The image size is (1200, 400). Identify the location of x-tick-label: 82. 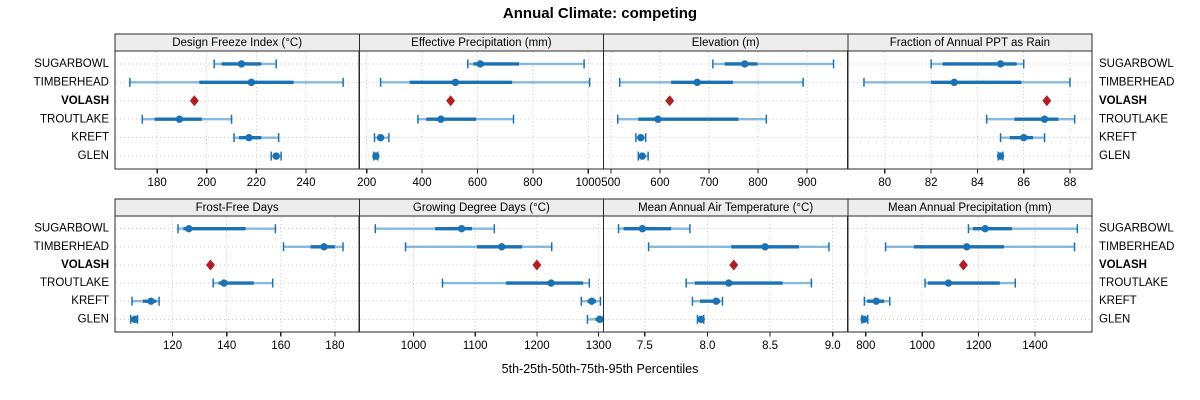
(931, 183).